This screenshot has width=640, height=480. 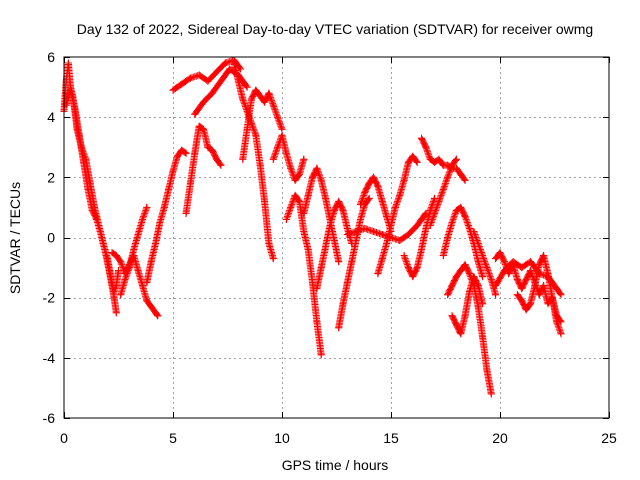 I want to click on x-tick-labels: 0 5 10 15 20 25, so click(x=338, y=438).